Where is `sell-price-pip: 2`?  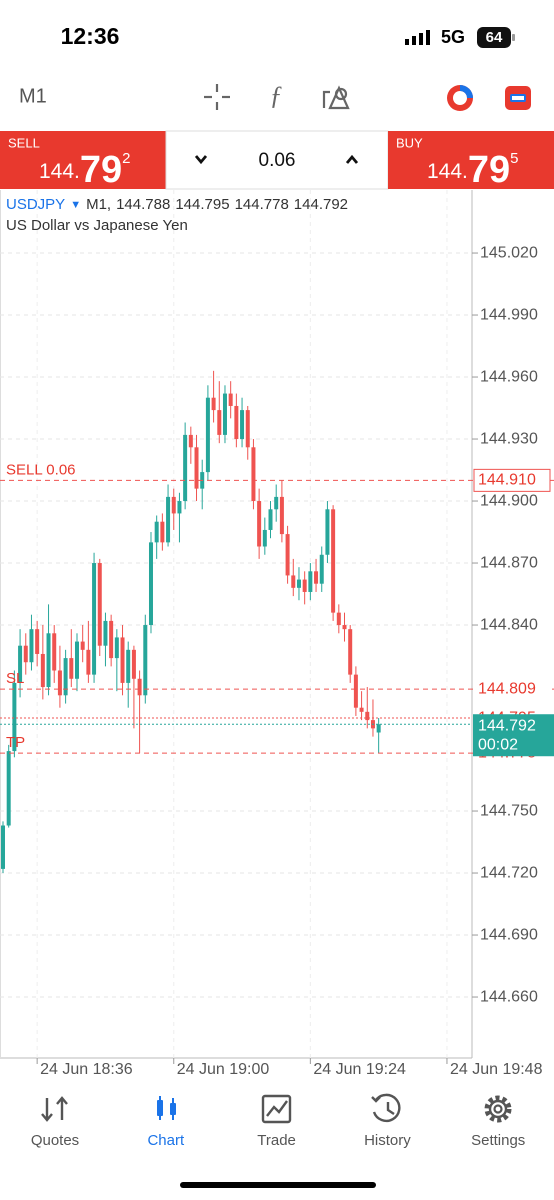 sell-price-pip: 2 is located at coordinates (126, 158).